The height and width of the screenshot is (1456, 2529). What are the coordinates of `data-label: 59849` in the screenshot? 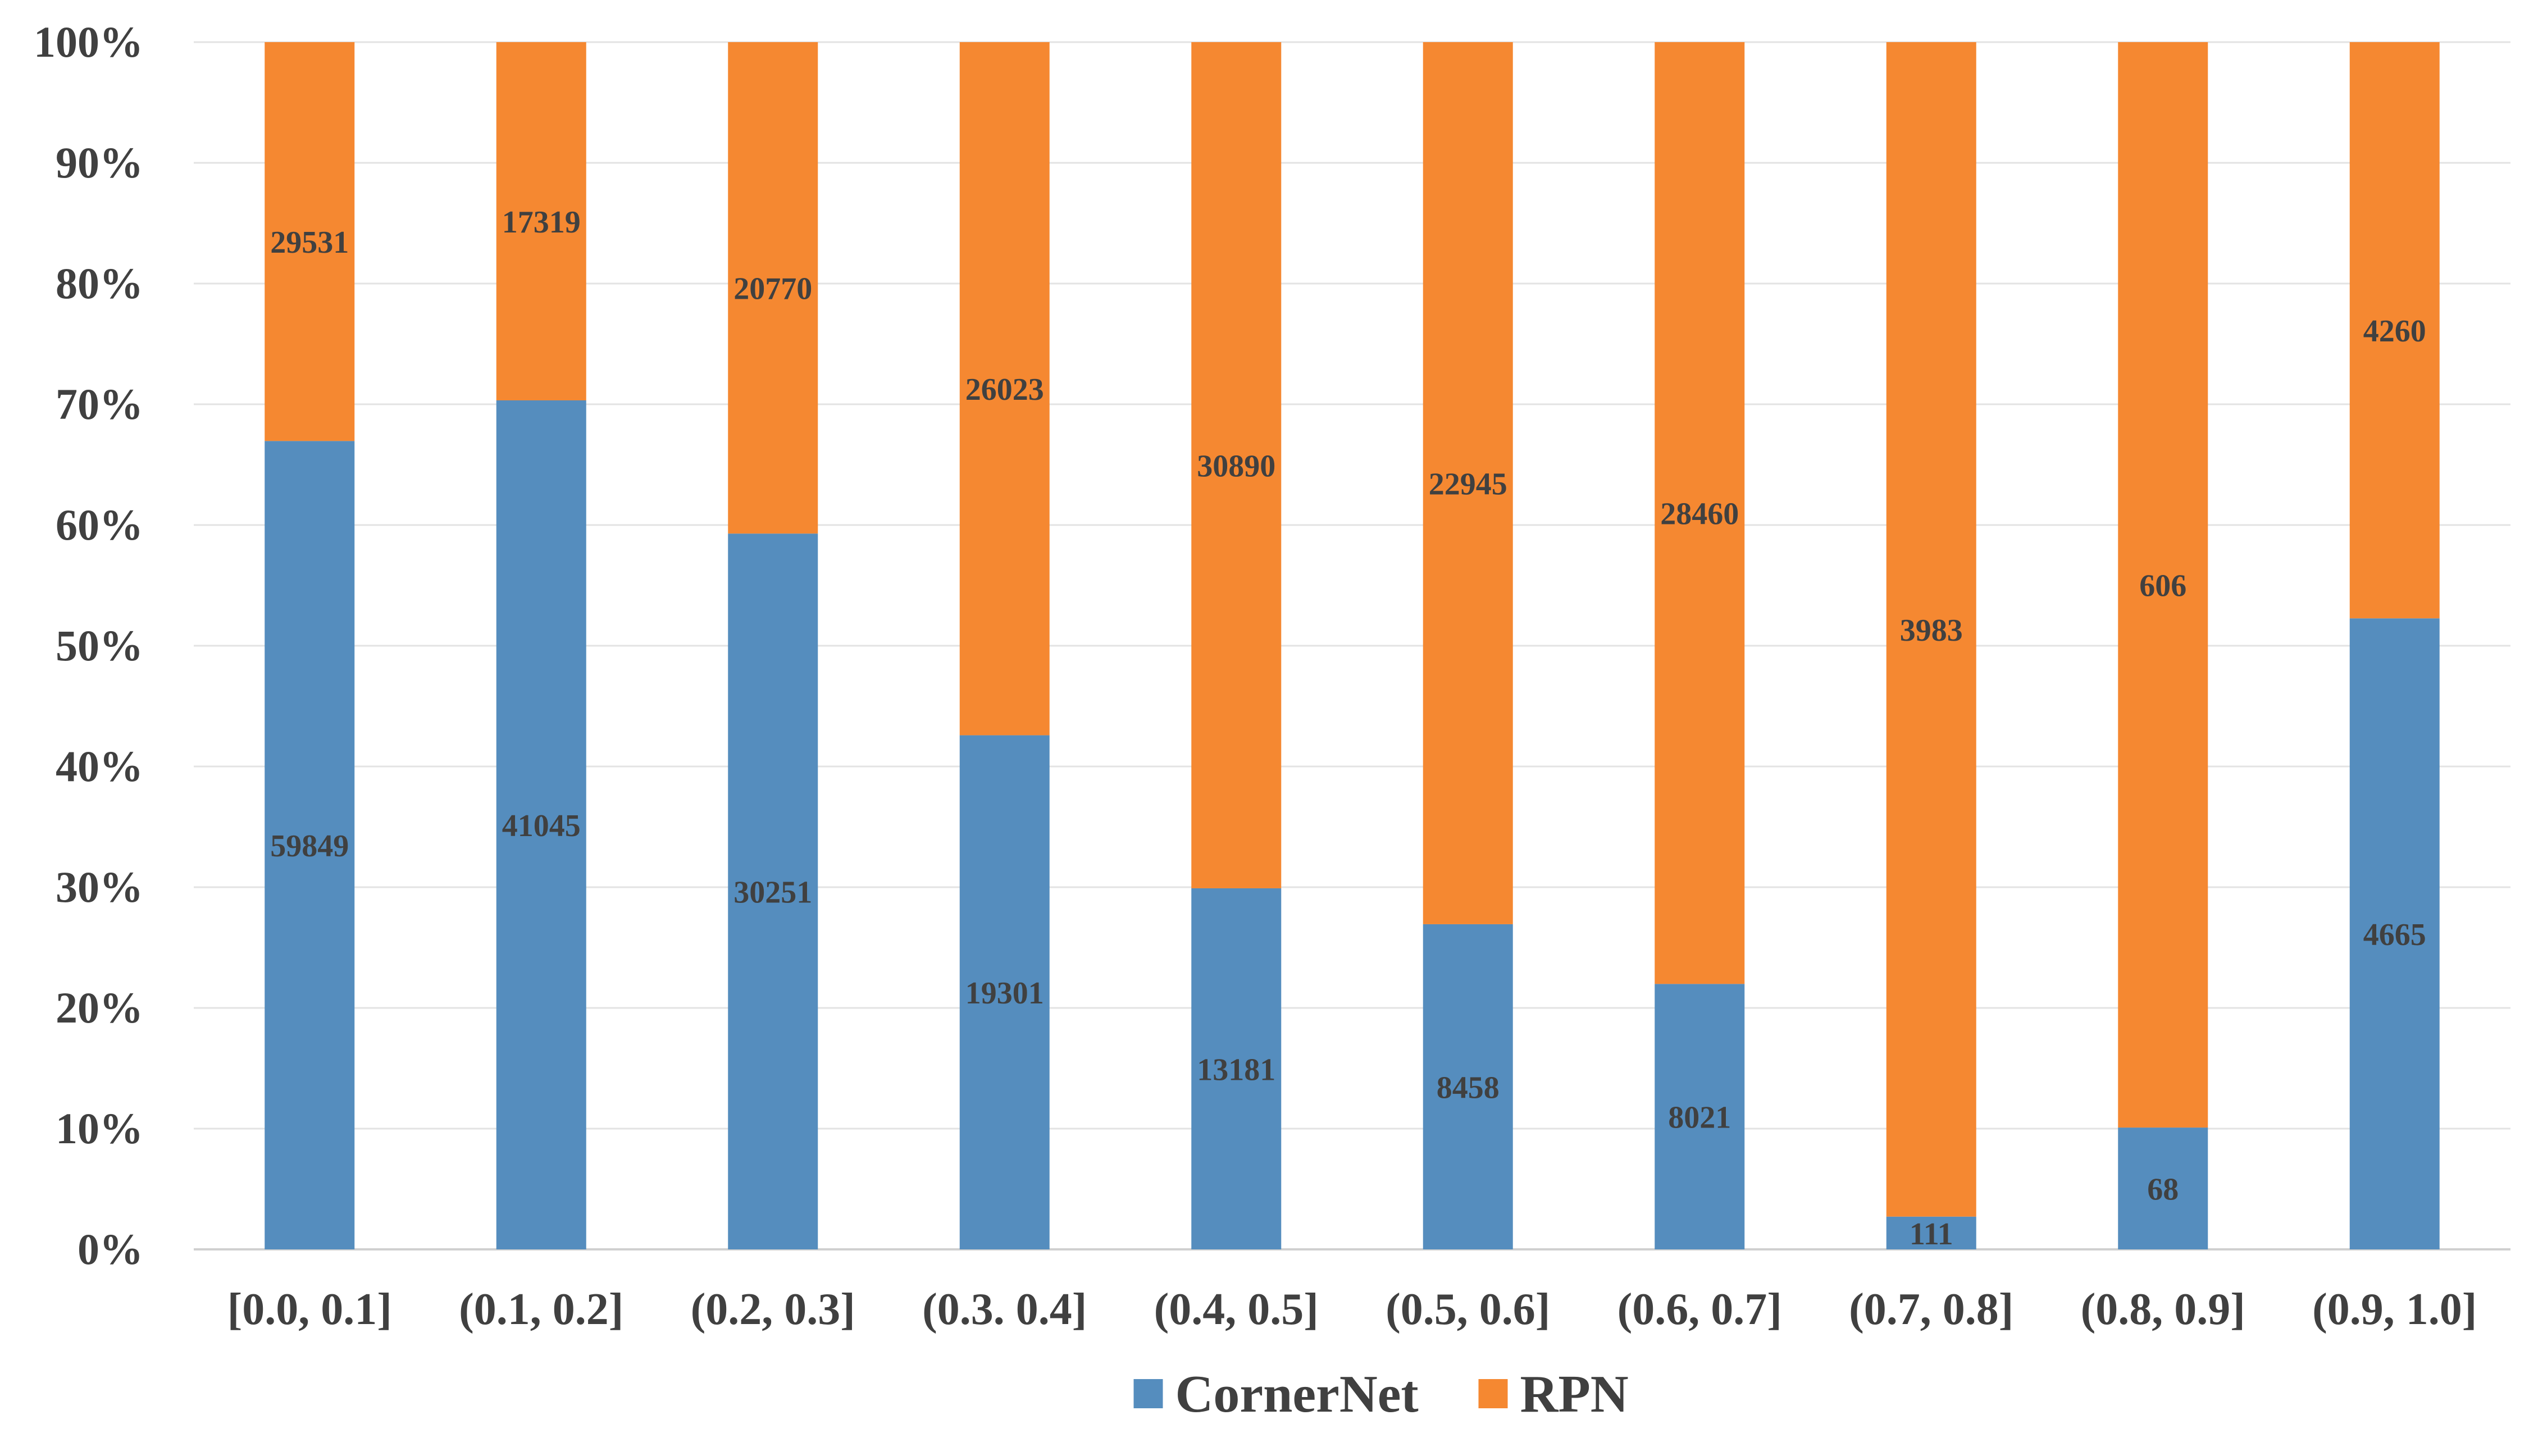 It's located at (309, 846).